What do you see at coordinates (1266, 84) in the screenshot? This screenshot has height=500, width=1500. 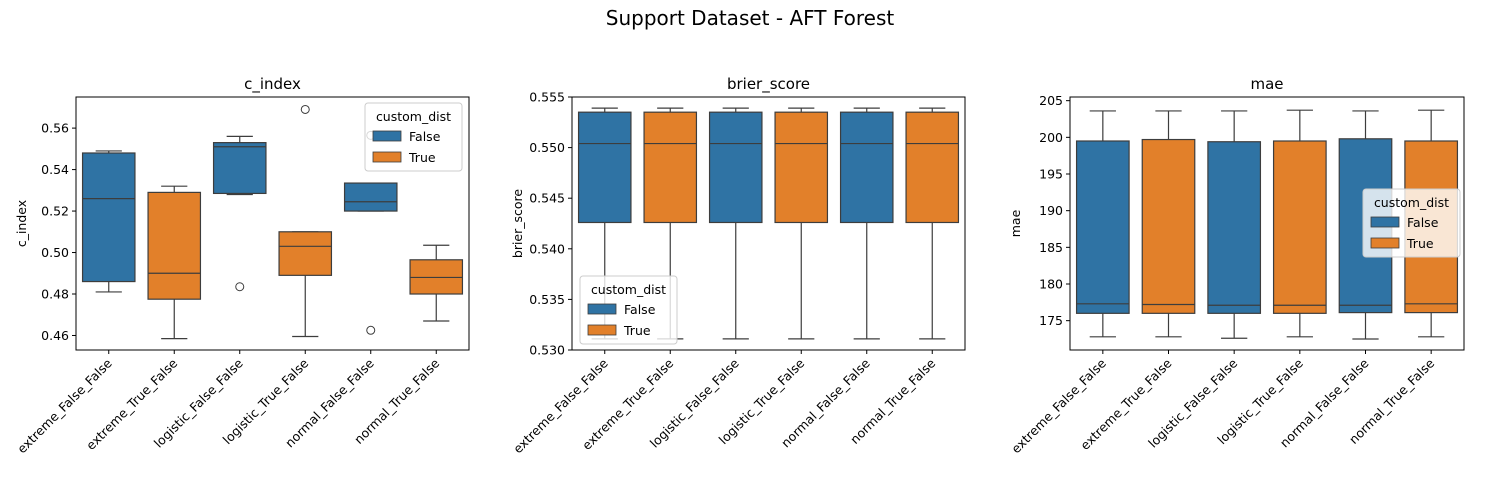 I see `panel-title: mae` at bounding box center [1266, 84].